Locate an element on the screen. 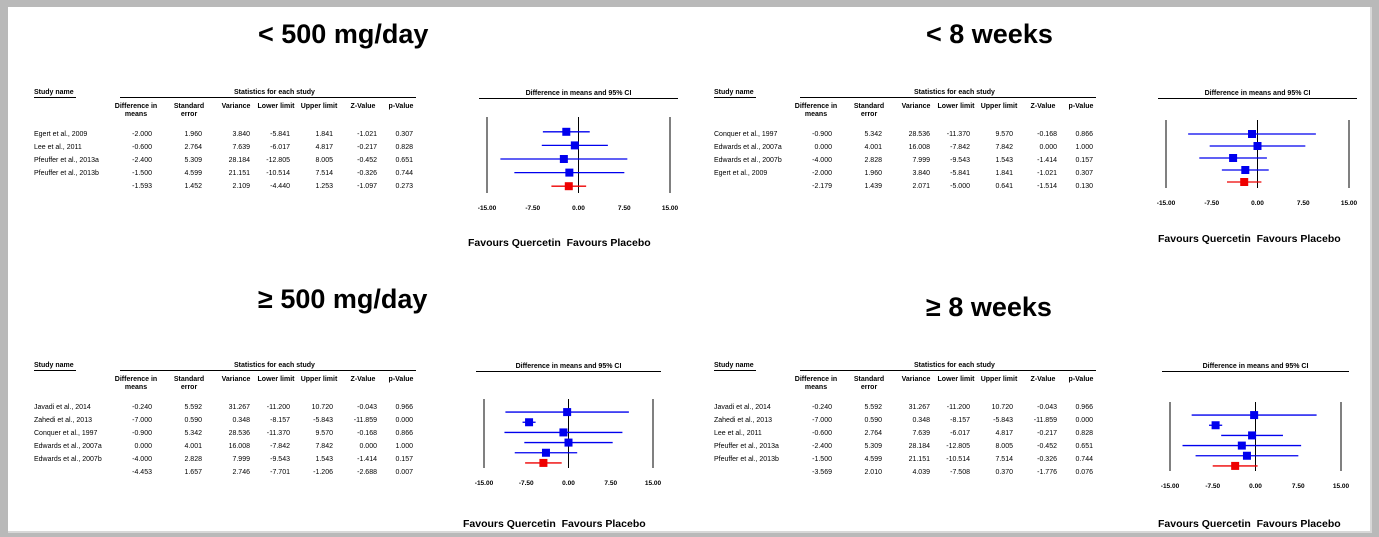 Image resolution: width=1379 pixels, height=537 pixels. upper-cell: -1.206 is located at coordinates (323, 472).